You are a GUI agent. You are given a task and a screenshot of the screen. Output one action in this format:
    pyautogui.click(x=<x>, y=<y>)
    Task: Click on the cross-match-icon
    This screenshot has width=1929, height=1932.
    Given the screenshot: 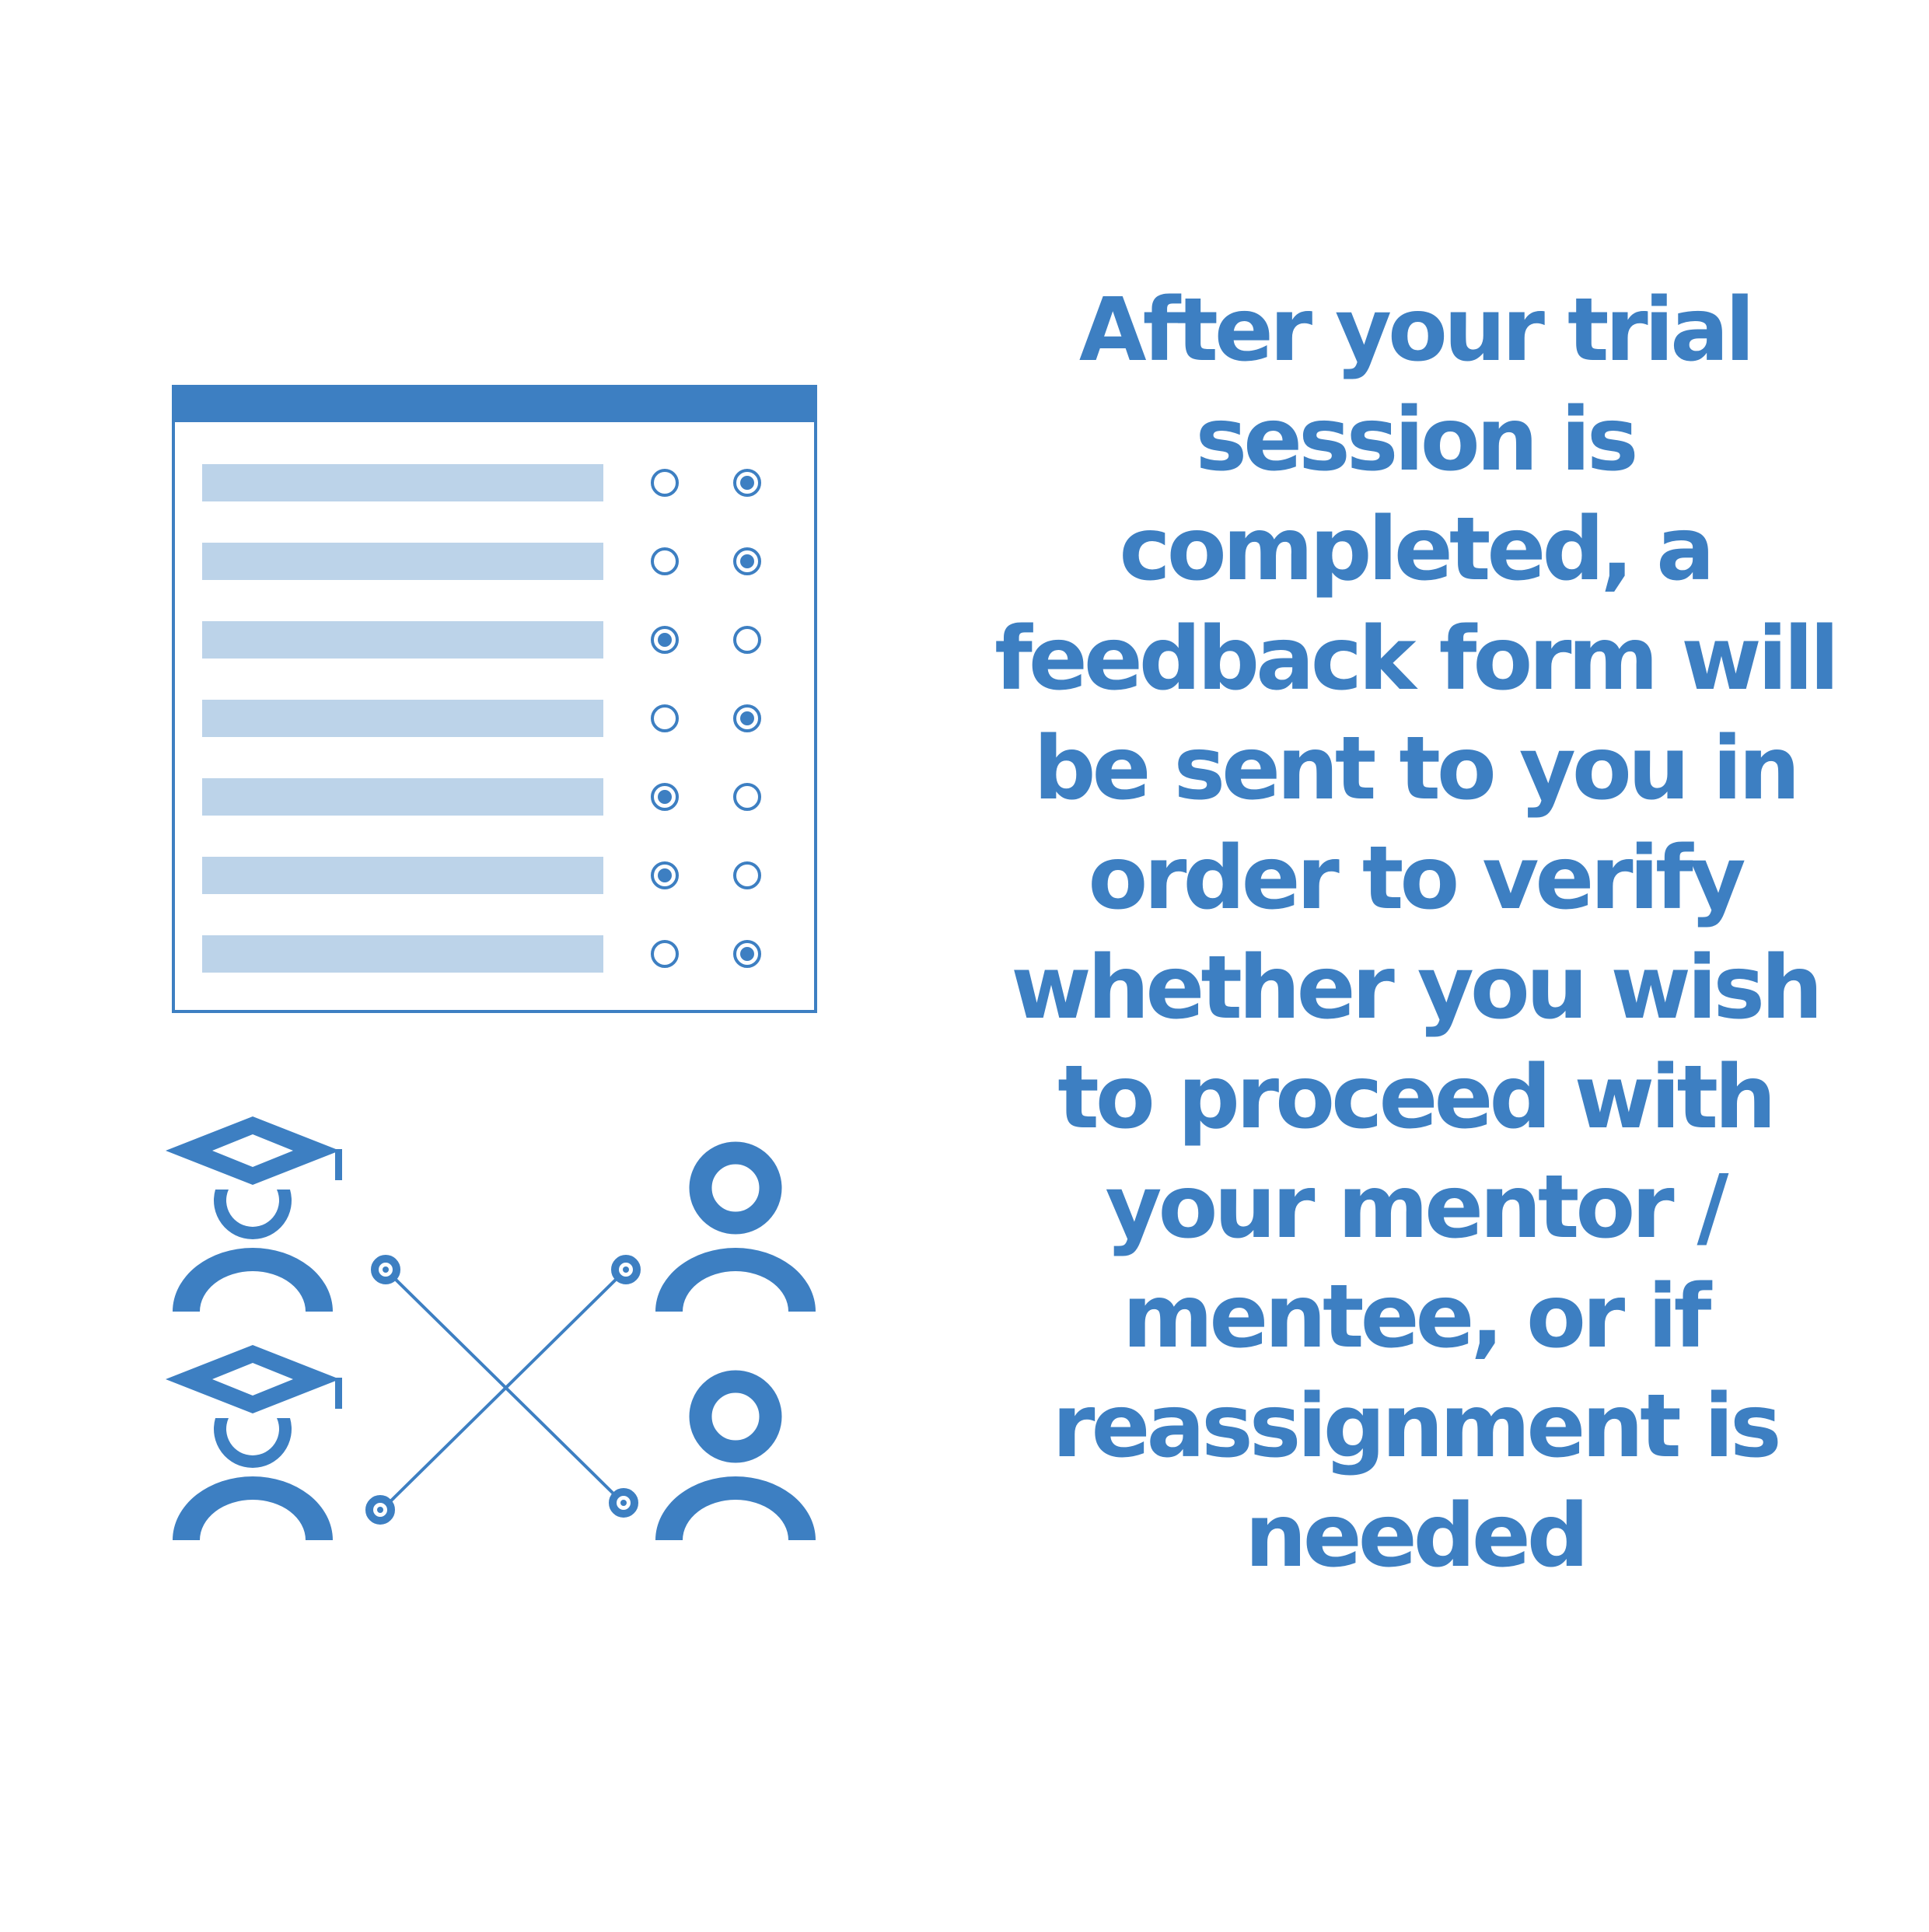 What is the action you would take?
    pyautogui.click(x=503, y=1390)
    